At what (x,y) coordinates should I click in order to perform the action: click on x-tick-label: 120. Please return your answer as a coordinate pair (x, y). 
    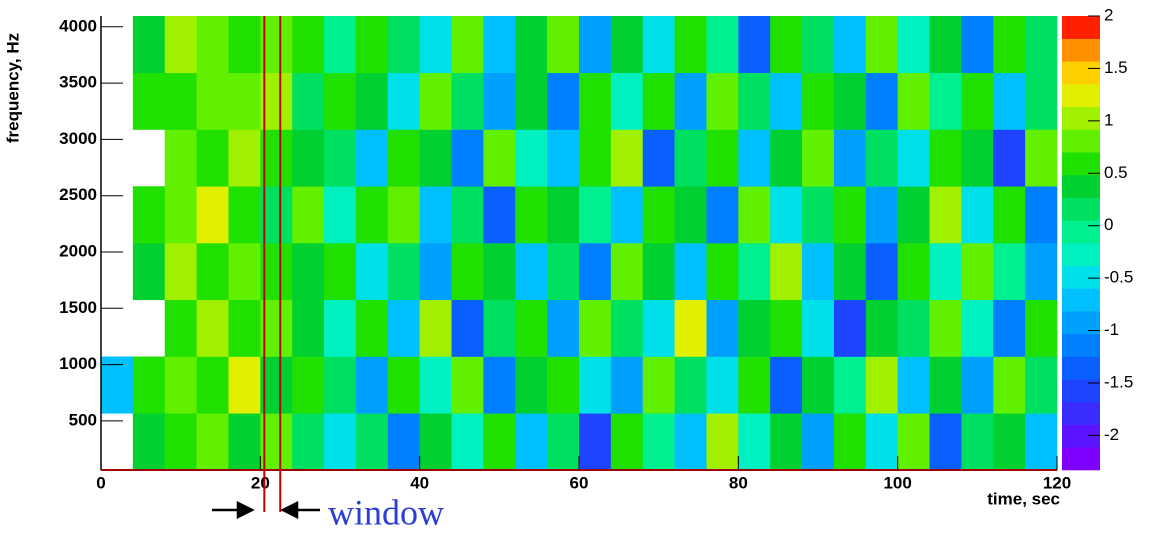
    Looking at the image, I should click on (1057, 482).